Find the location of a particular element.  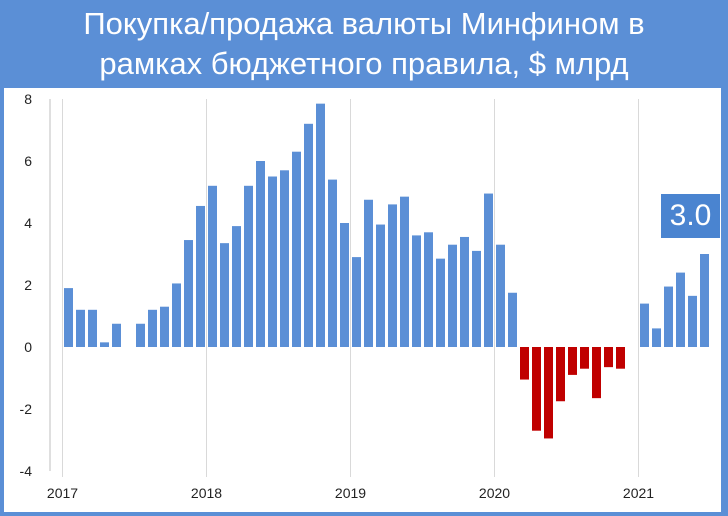

x-tick-label: 2020 is located at coordinates (494, 493).